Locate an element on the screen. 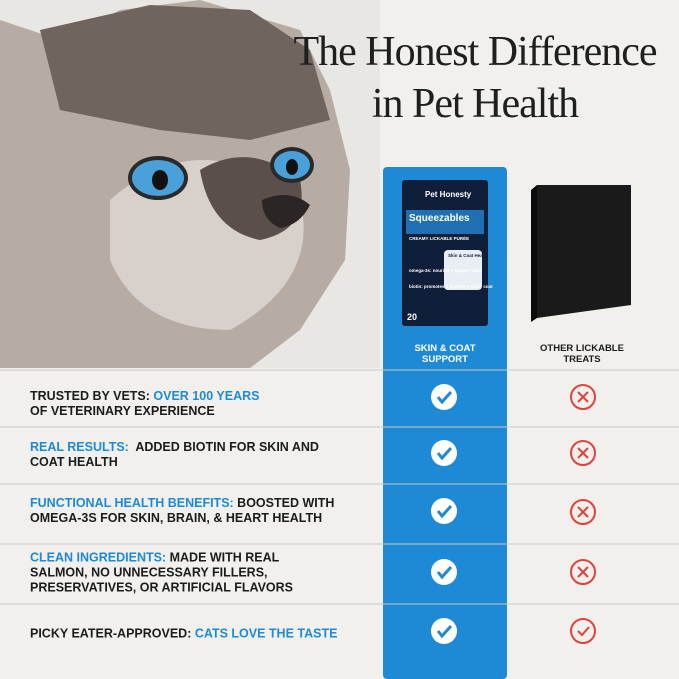 The width and height of the screenshot is (679, 679). row-line: REAL RESULTS: ADDED BIOTIN FOR SKIN AND is located at coordinates (200, 447).